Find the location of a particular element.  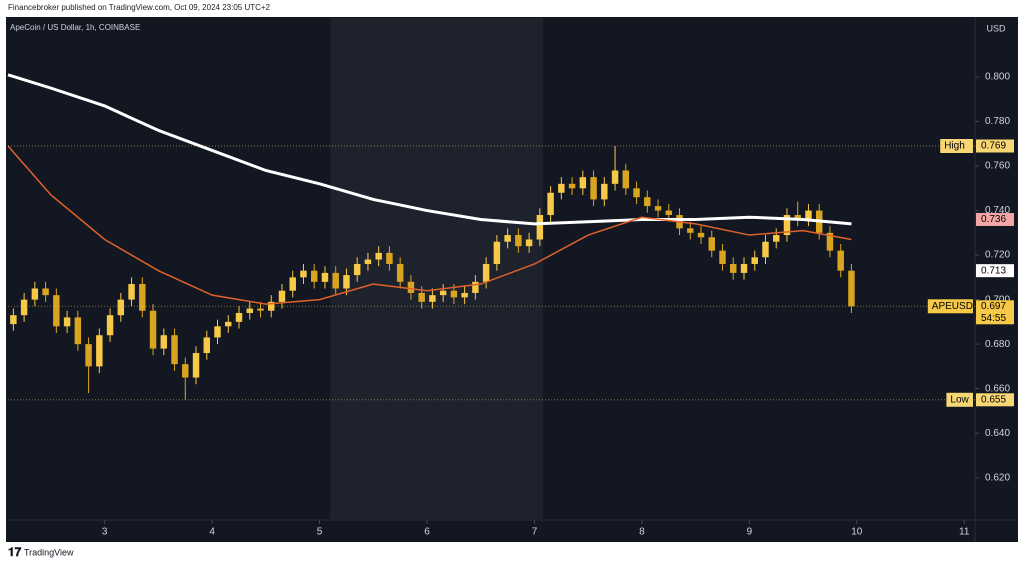

x-tick-label: 4 is located at coordinates (212, 532).